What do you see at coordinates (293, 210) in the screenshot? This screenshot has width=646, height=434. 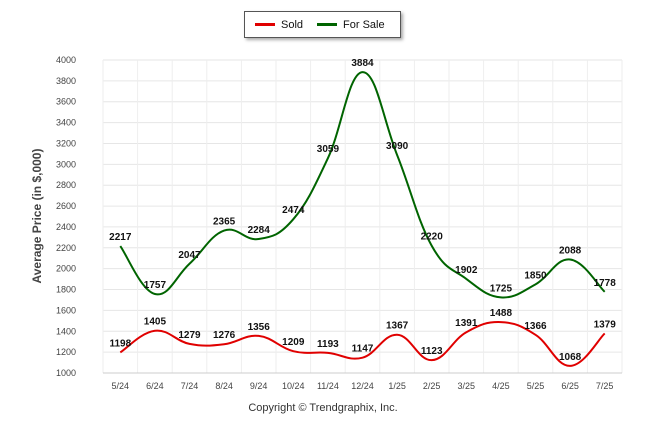 I see `data-label-for-sale: 2474` at bounding box center [293, 210].